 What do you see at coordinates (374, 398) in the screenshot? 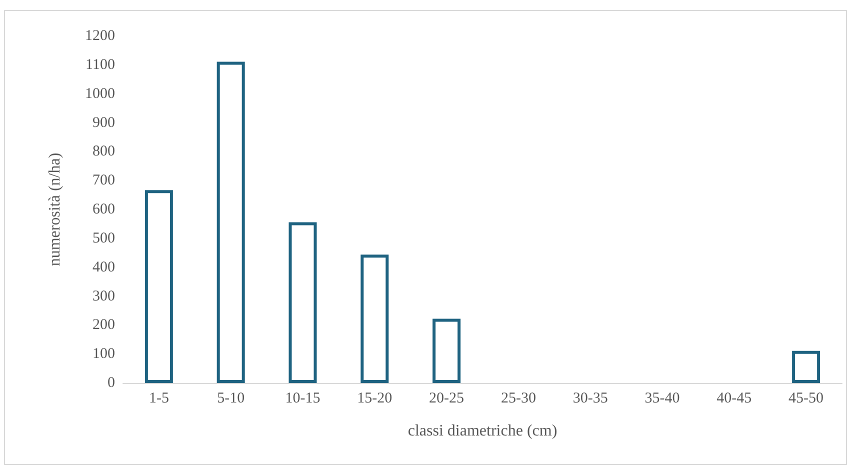
I see `x-tick-label: 15-20` at bounding box center [374, 398].